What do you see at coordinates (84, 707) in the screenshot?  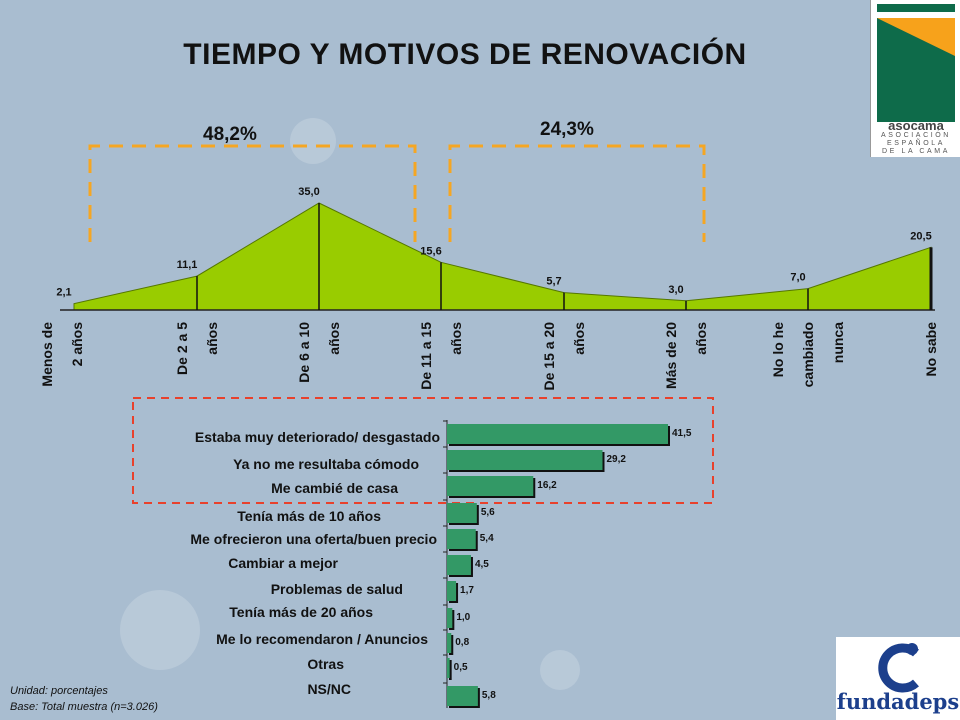 I see `base-note: Base: Total muestra (n=3.026)` at bounding box center [84, 707].